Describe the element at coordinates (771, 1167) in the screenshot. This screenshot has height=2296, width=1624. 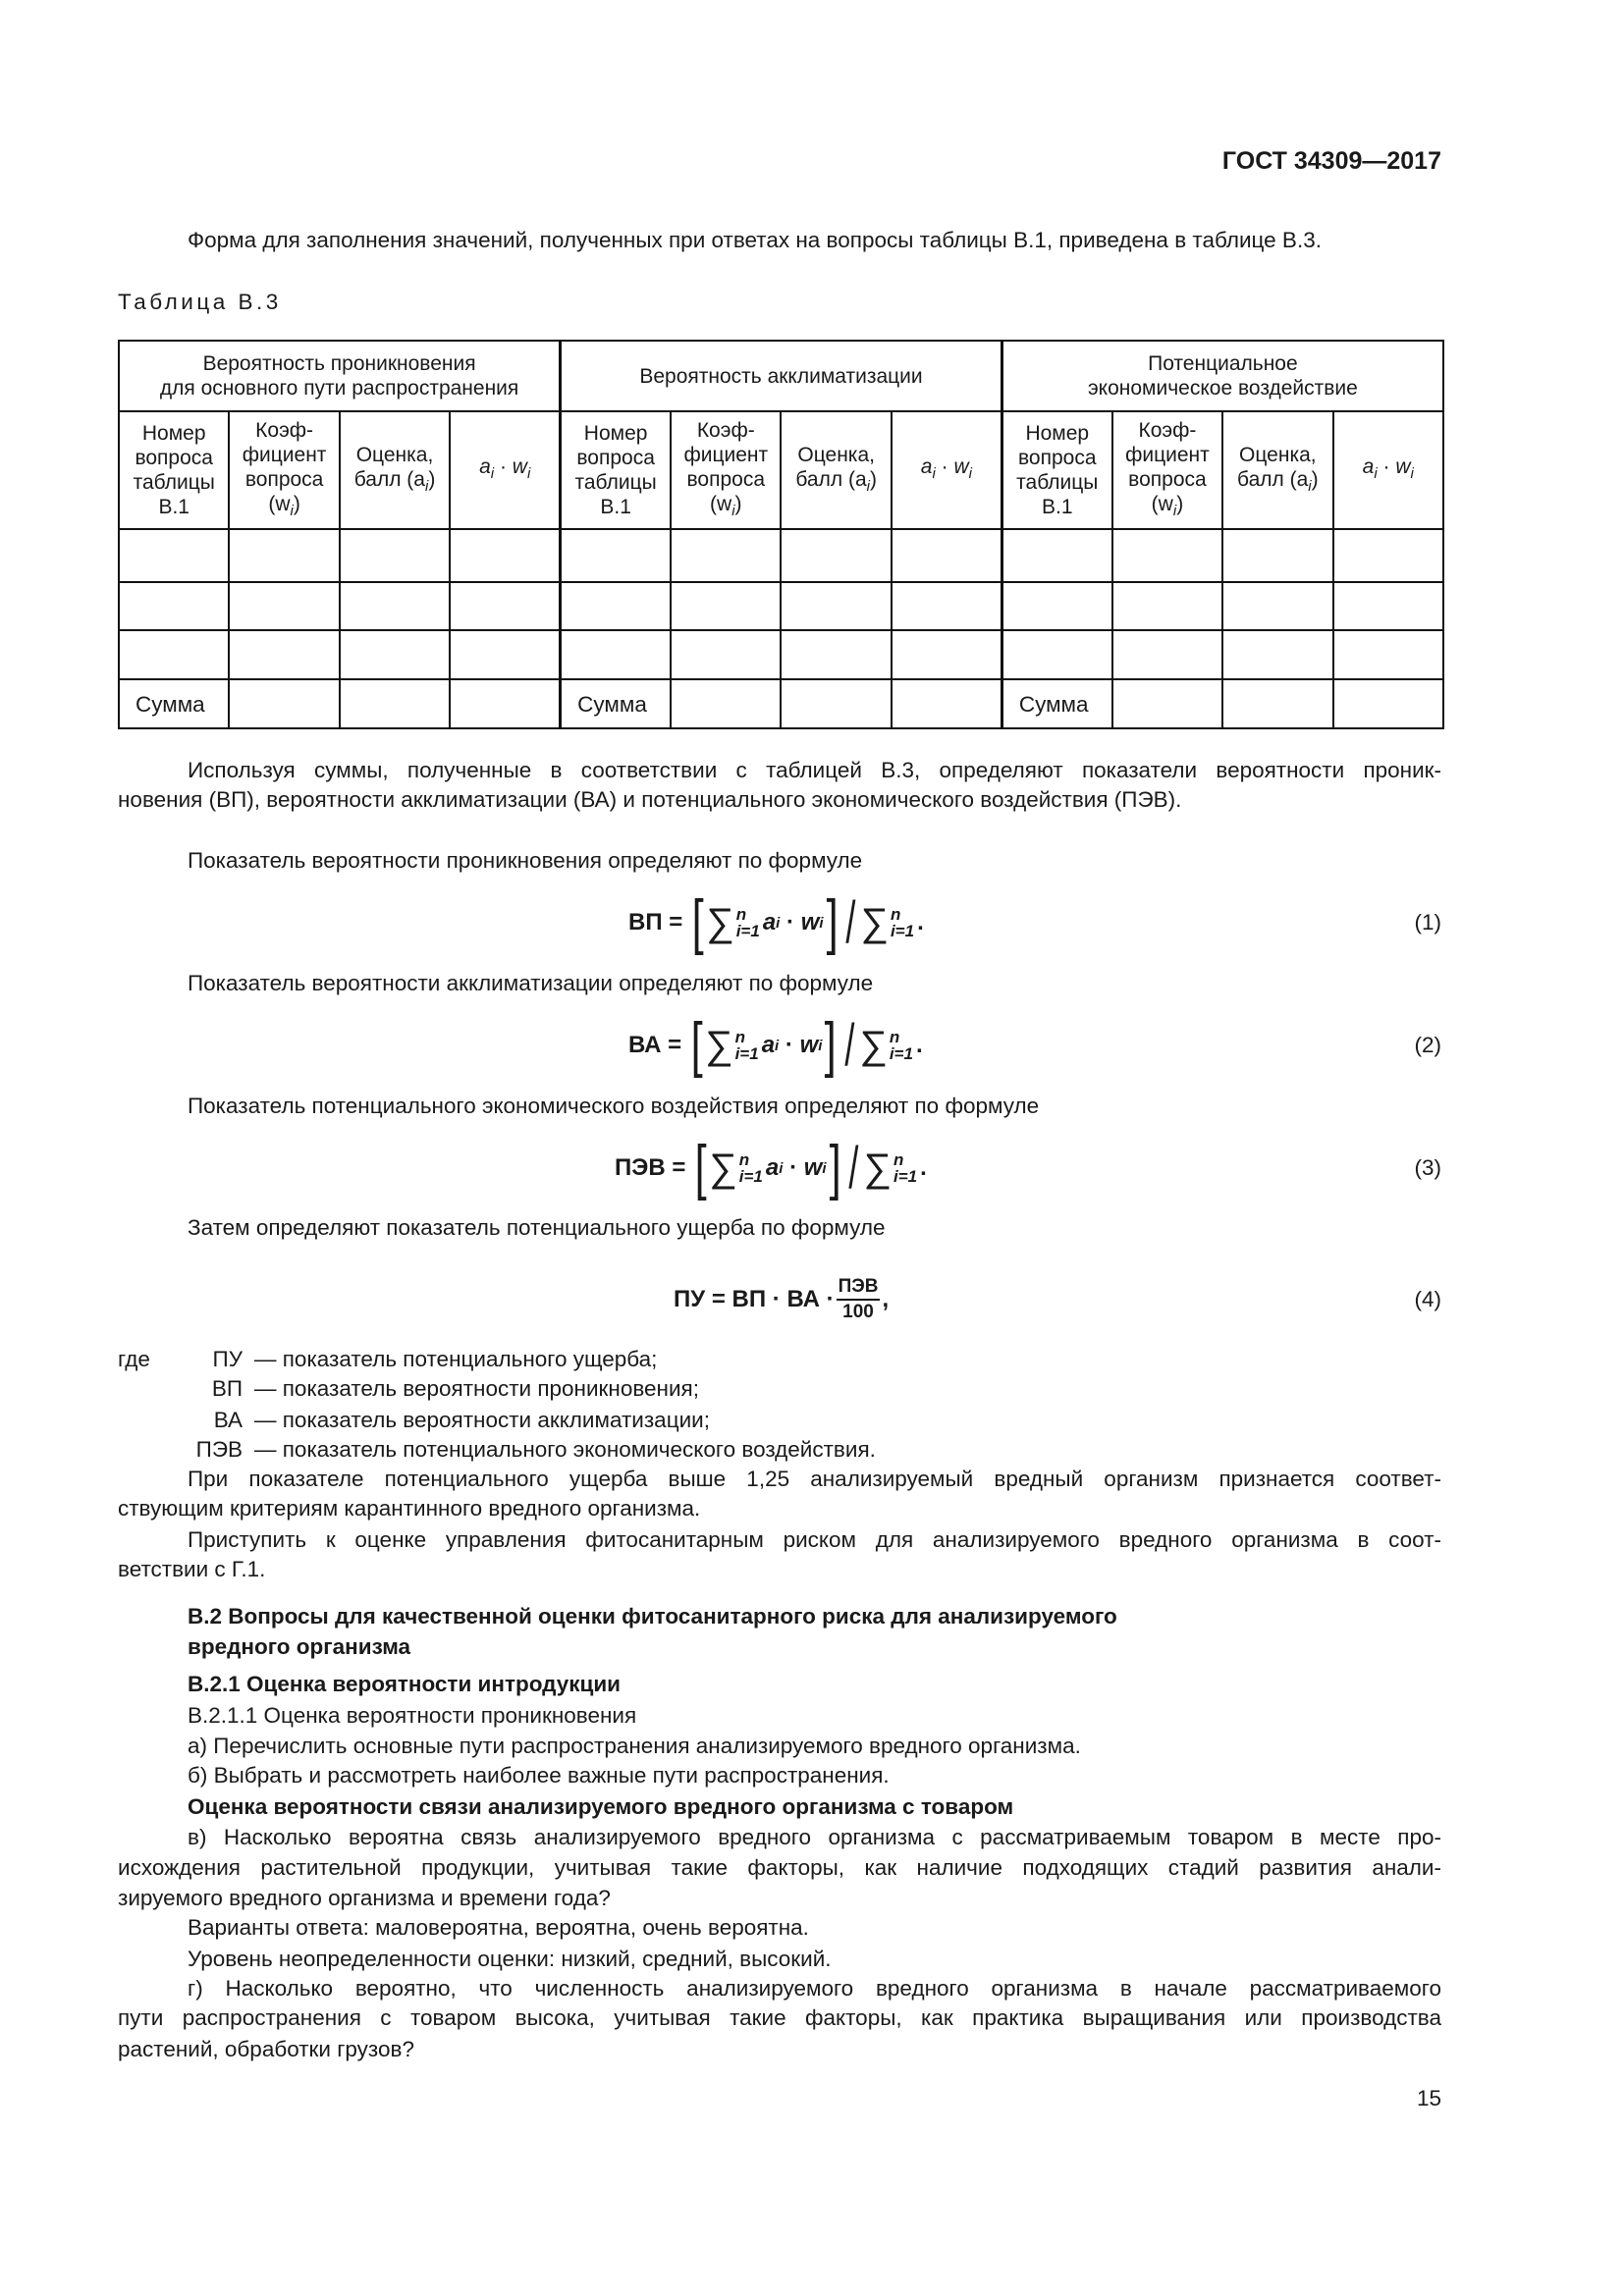
I see `formula-3: ПЭВ = [∑ n i=1 a i · w i] / ∑ n i=1.` at that location.